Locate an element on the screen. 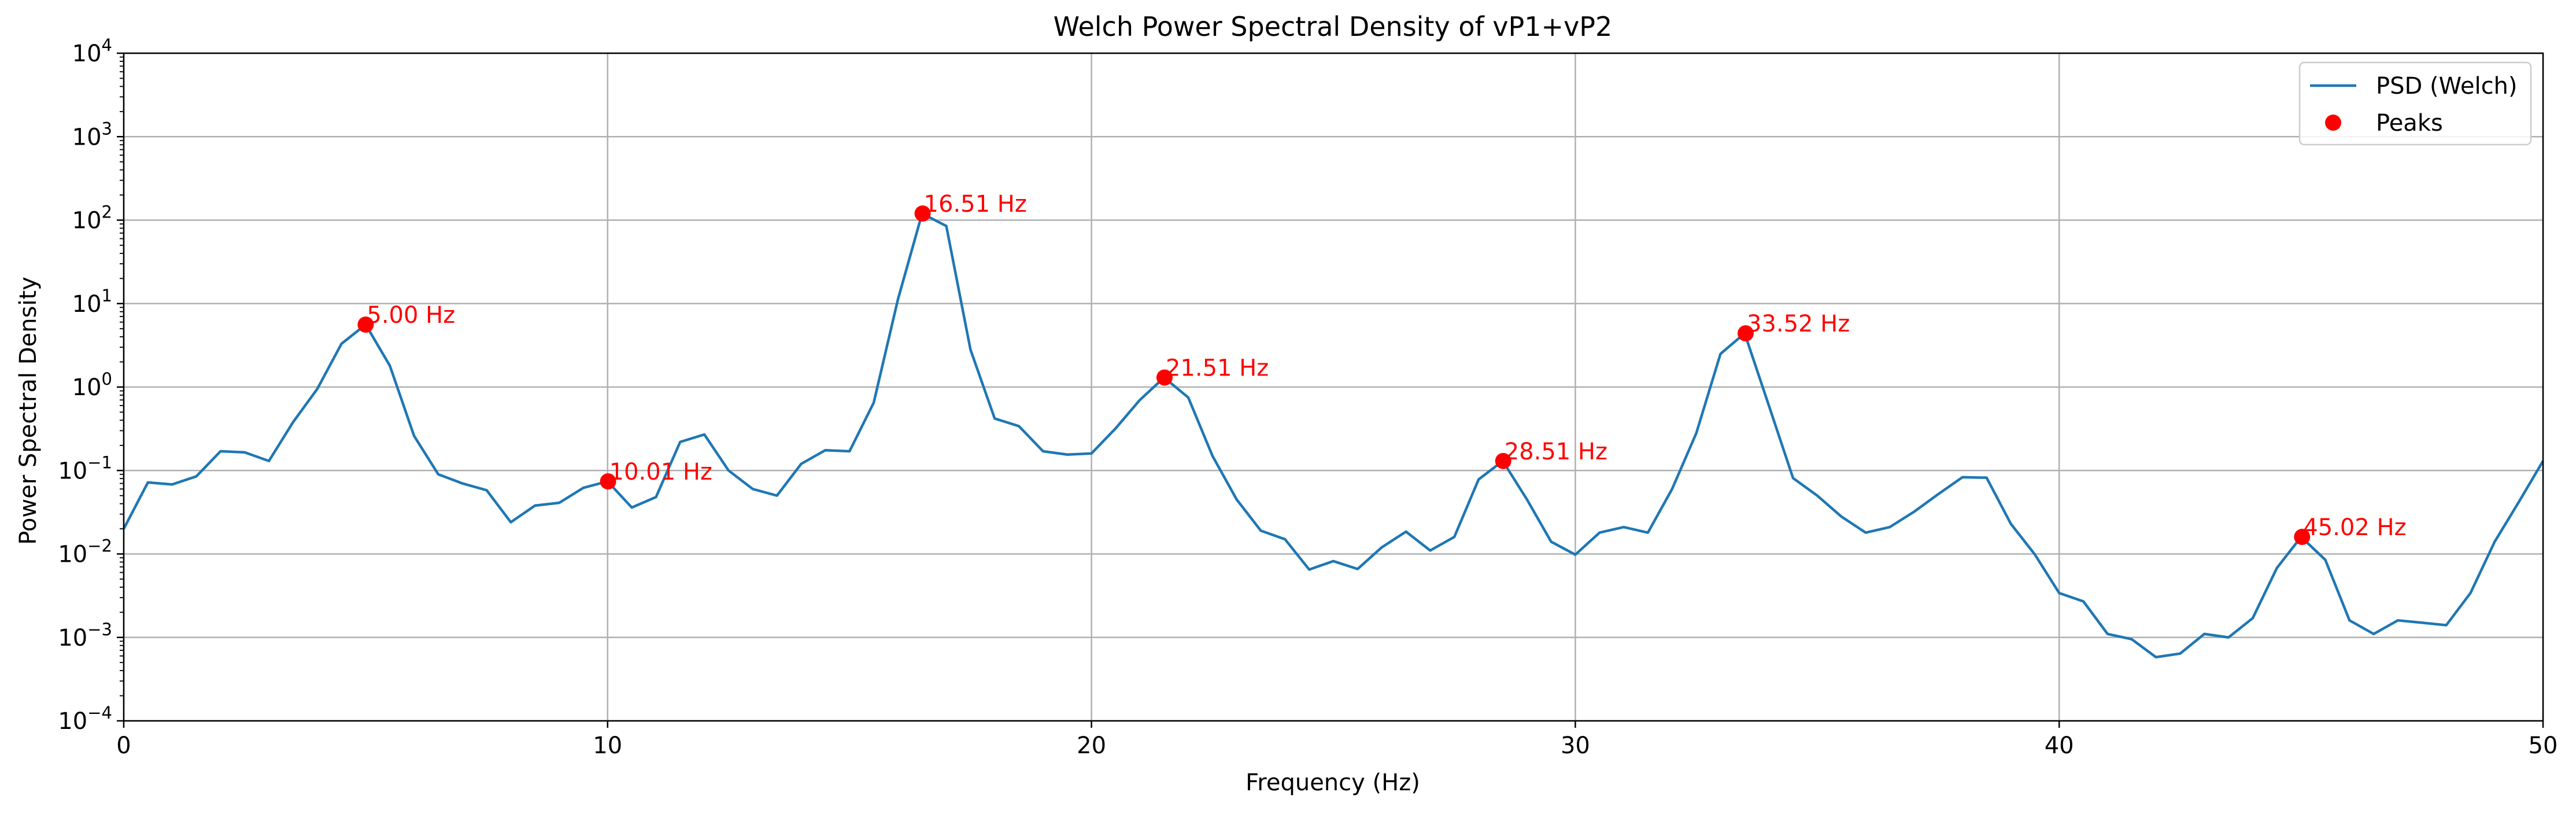 This screenshot has height=814, width=2576. legend-marker-swatch is located at coordinates (2333, 123).